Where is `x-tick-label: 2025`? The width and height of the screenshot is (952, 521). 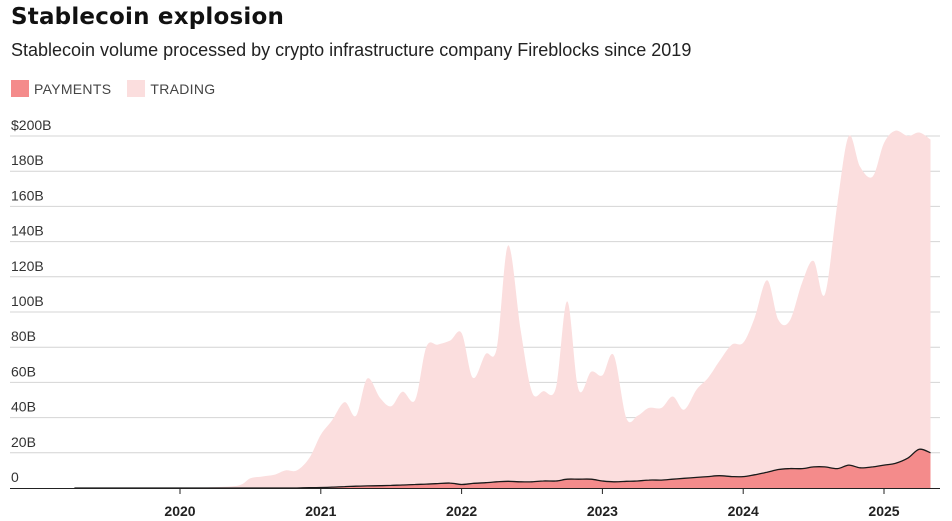 x-tick-label: 2025 is located at coordinates (883, 511).